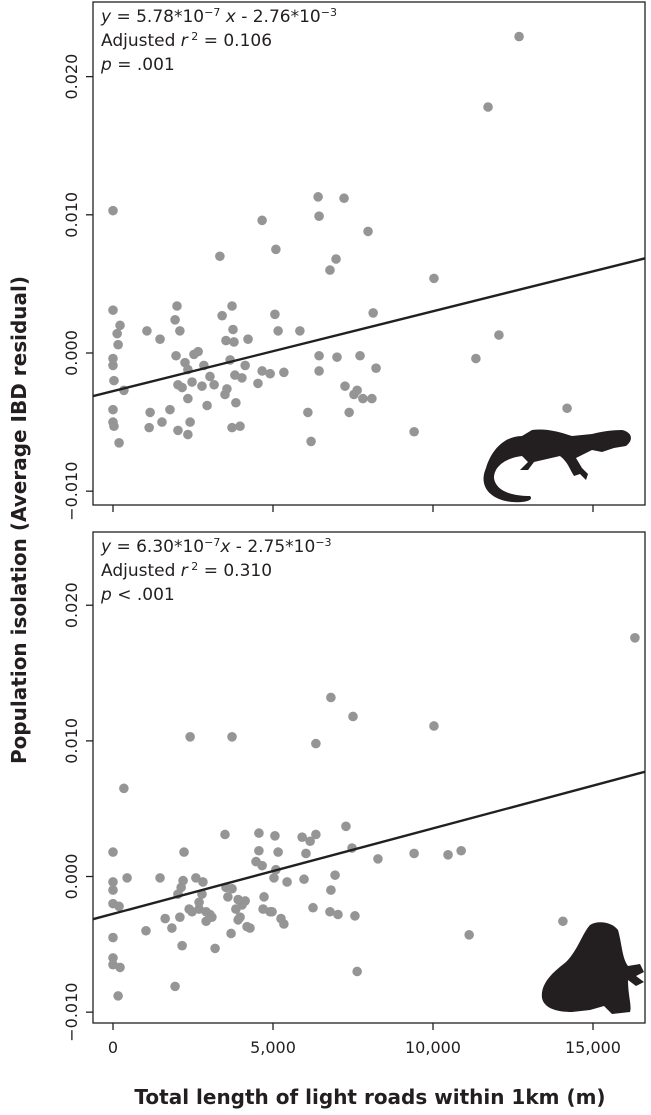 This screenshot has height=1115, width=651. Describe the element at coordinates (433, 1047) in the screenshot. I see `x-tick-label: 10,000` at that location.